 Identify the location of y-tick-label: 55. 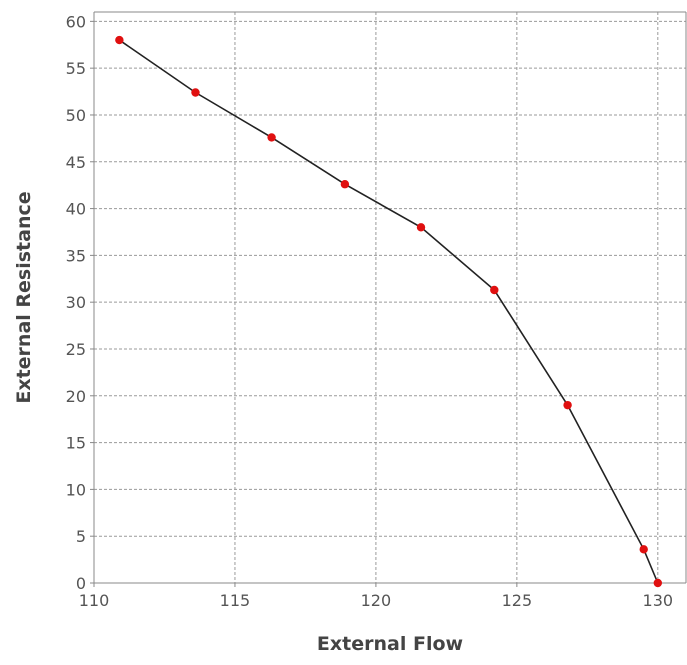
(76, 68).